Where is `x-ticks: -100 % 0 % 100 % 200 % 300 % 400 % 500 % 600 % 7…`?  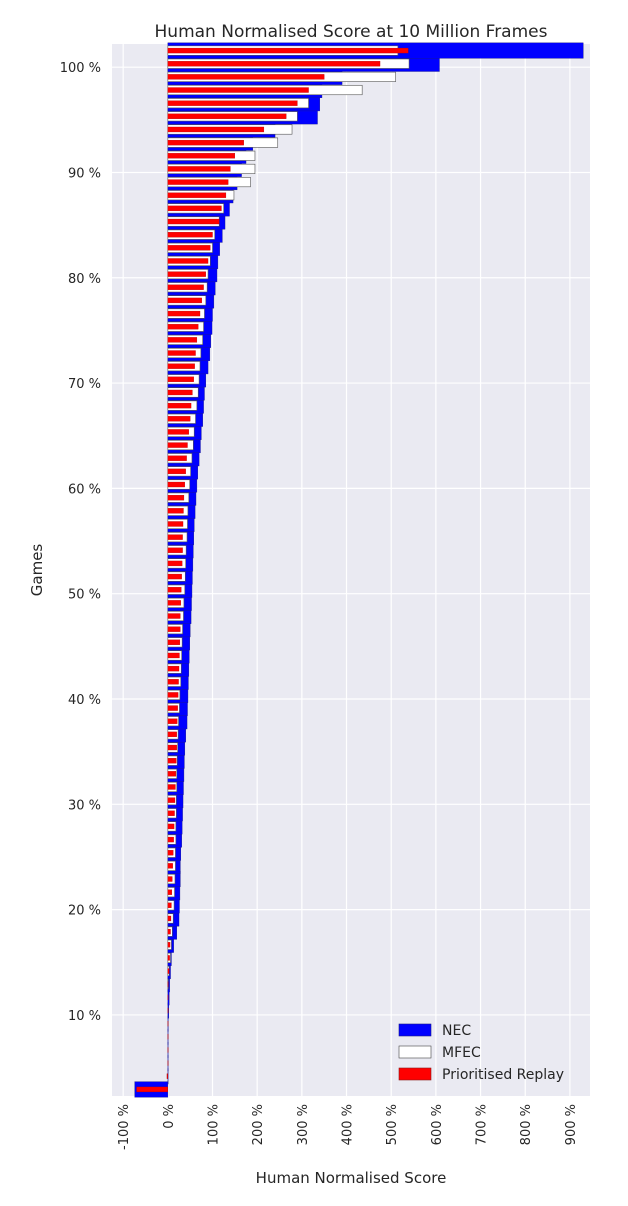 x-ticks: -100 % 0 % 100 % 200 % 300 % 400 % 500 % 600 % 7… is located at coordinates (348, 1127).